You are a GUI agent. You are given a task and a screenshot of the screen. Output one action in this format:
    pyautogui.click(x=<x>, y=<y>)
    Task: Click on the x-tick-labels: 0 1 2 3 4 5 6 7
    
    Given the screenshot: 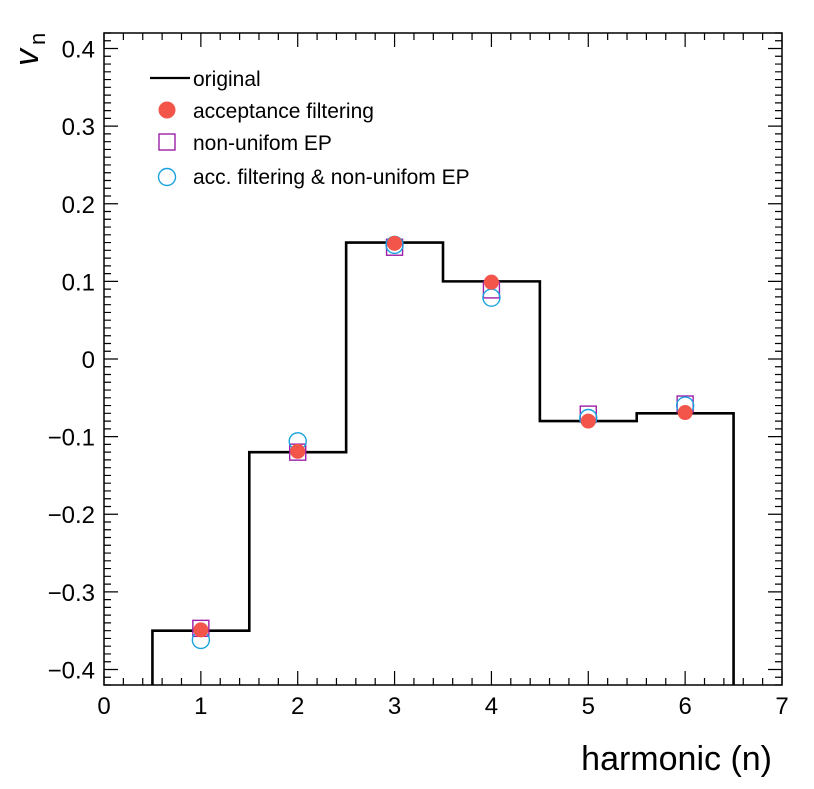 What is the action you would take?
    pyautogui.click(x=442, y=706)
    